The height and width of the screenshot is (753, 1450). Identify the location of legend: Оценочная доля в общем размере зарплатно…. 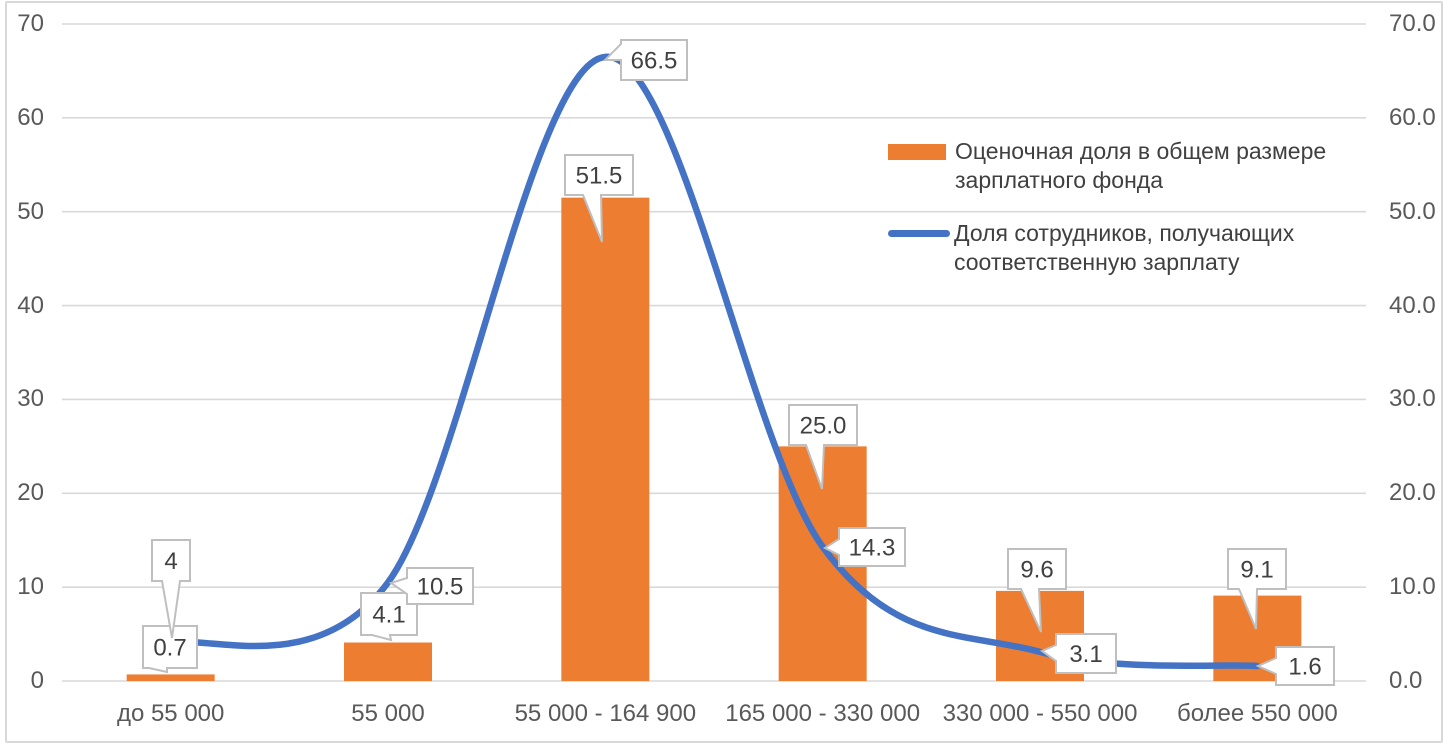
(1128, 207).